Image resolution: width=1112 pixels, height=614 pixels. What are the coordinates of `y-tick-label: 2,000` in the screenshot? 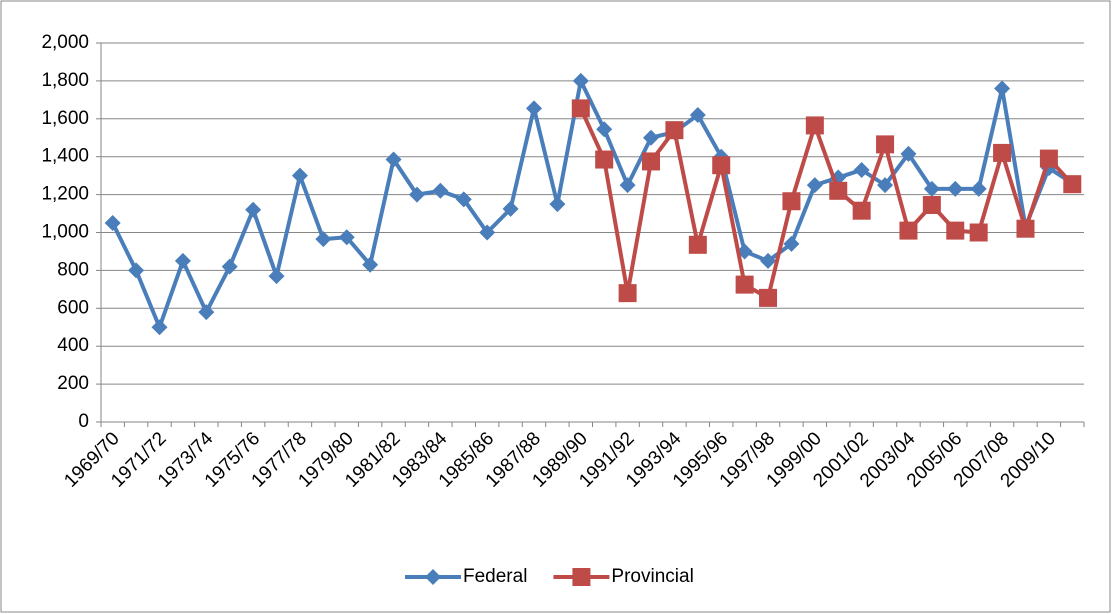 It's located at (65, 42).